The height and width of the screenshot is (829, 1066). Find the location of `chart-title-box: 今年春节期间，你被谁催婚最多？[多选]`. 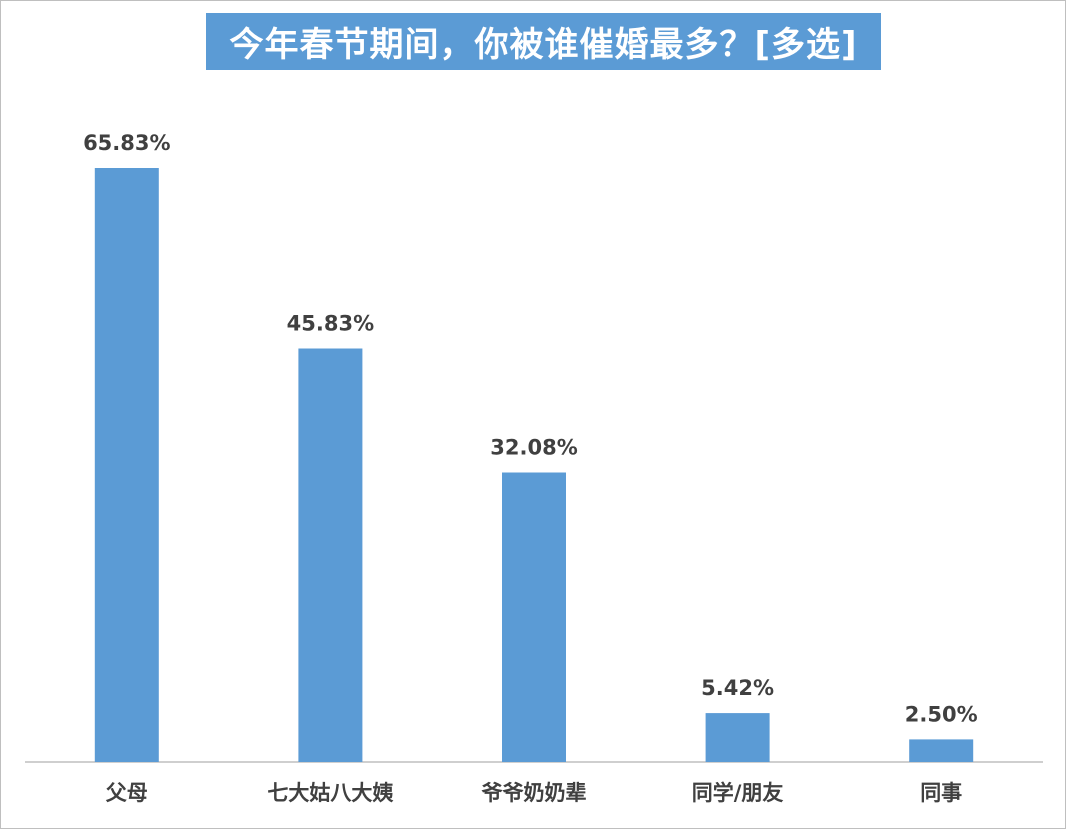

chart-title-box: 今年春节期间，你被谁催婚最多？[多选] is located at coordinates (543, 41).